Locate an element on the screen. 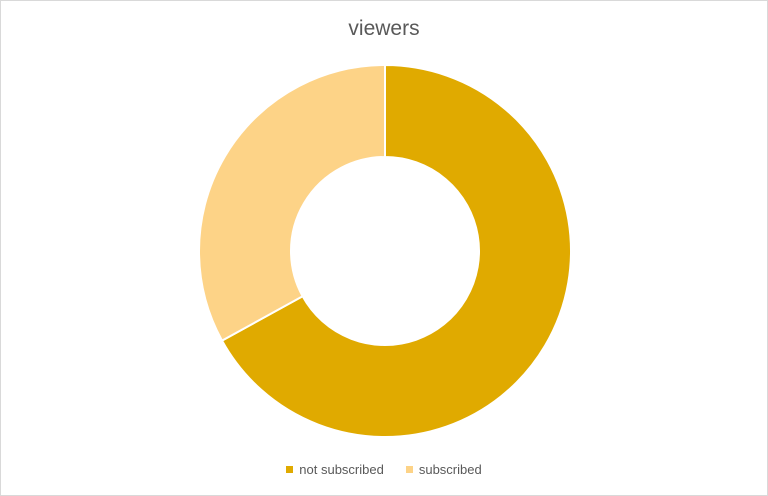  legend-swatch-not-subscribed is located at coordinates (290, 469).